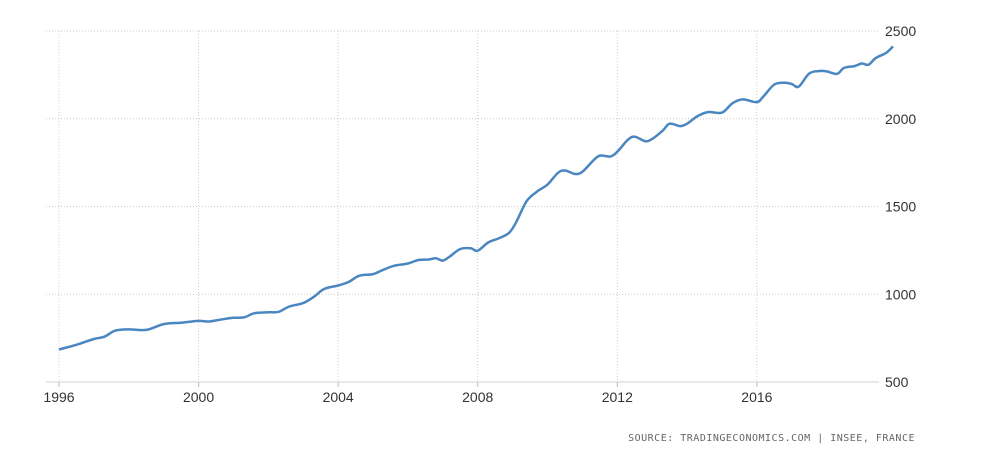 The width and height of the screenshot is (994, 457). Describe the element at coordinates (477, 397) in the screenshot. I see `x-tick-label: 2008` at that location.